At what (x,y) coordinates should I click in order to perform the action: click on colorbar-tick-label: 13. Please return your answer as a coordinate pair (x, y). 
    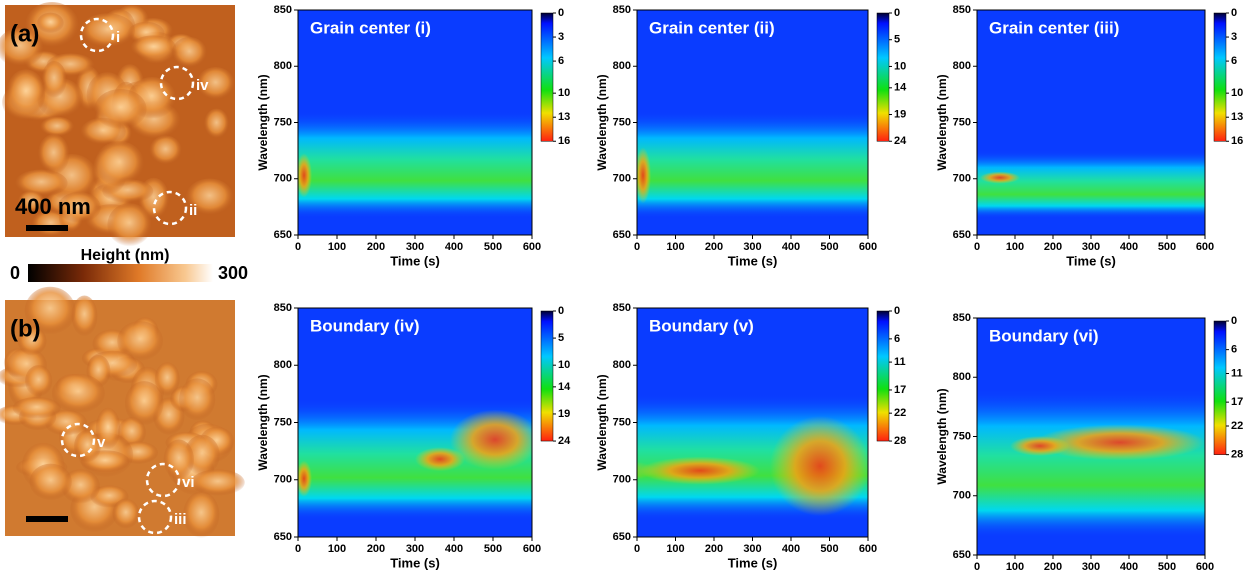
    Looking at the image, I should click on (1237, 117).